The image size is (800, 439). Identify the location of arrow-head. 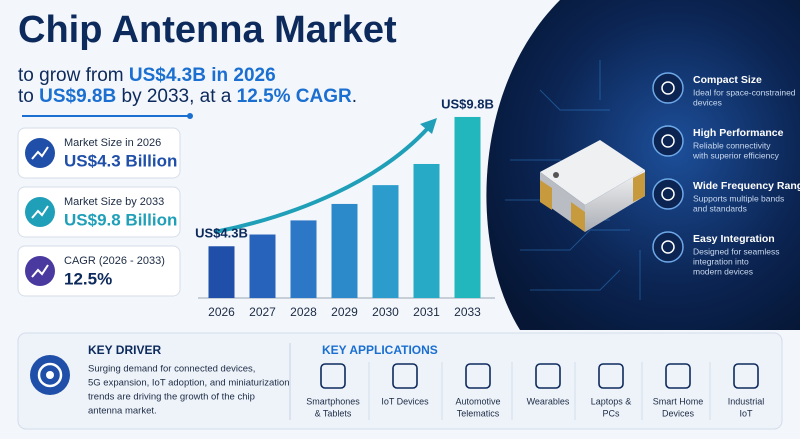
(428, 126).